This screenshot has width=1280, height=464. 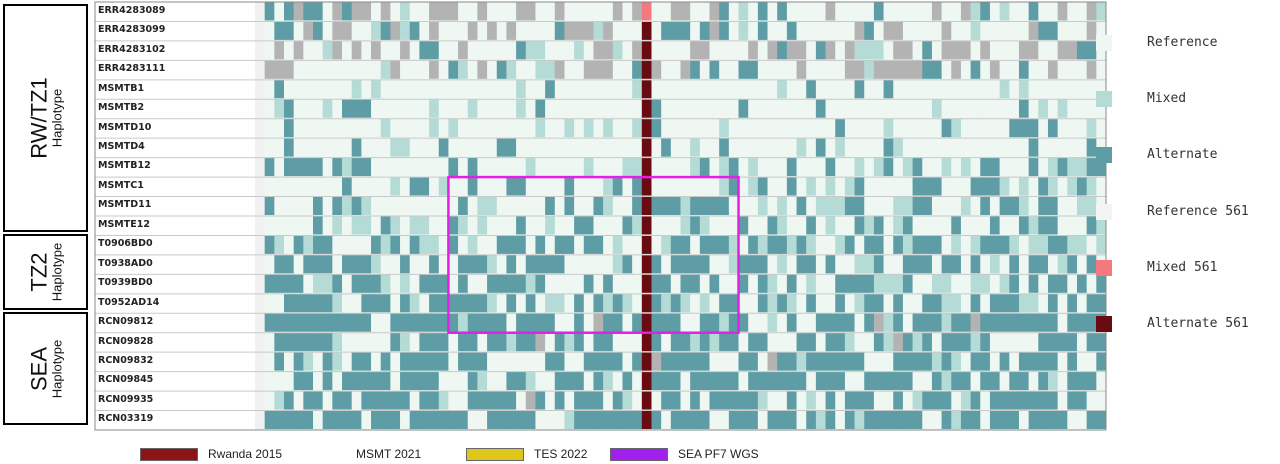 What do you see at coordinates (132, 30) in the screenshot?
I see `sample-label: ERR4283099` at bounding box center [132, 30].